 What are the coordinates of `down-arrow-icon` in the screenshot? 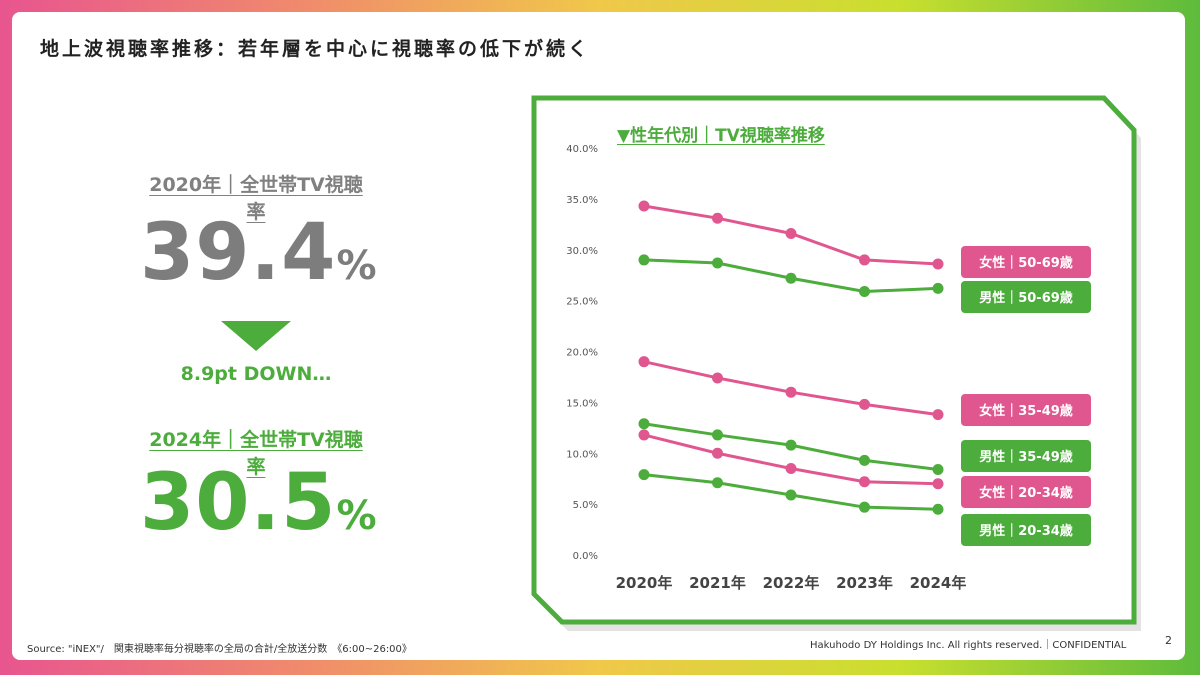 It's located at (256, 336).